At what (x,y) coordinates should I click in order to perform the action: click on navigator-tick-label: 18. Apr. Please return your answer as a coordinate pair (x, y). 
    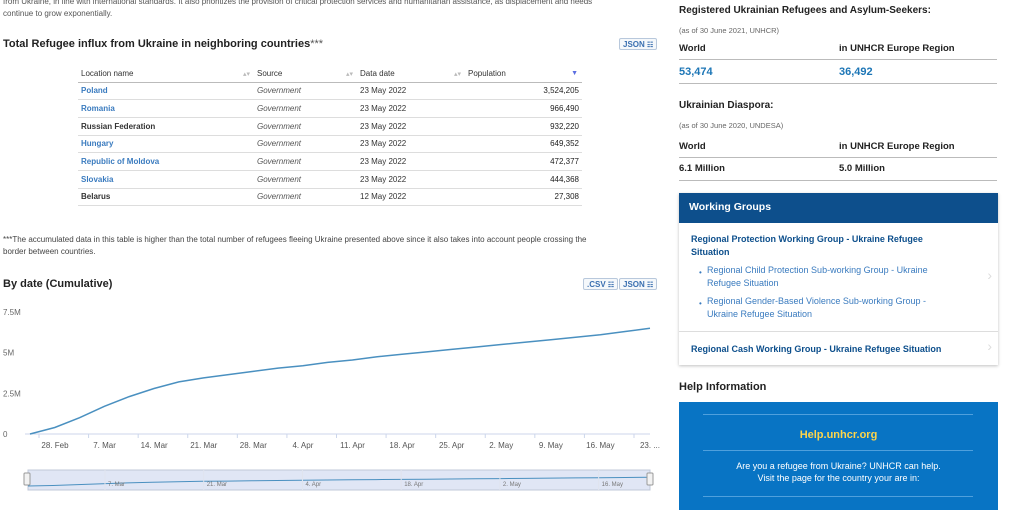
    Looking at the image, I should click on (413, 485).